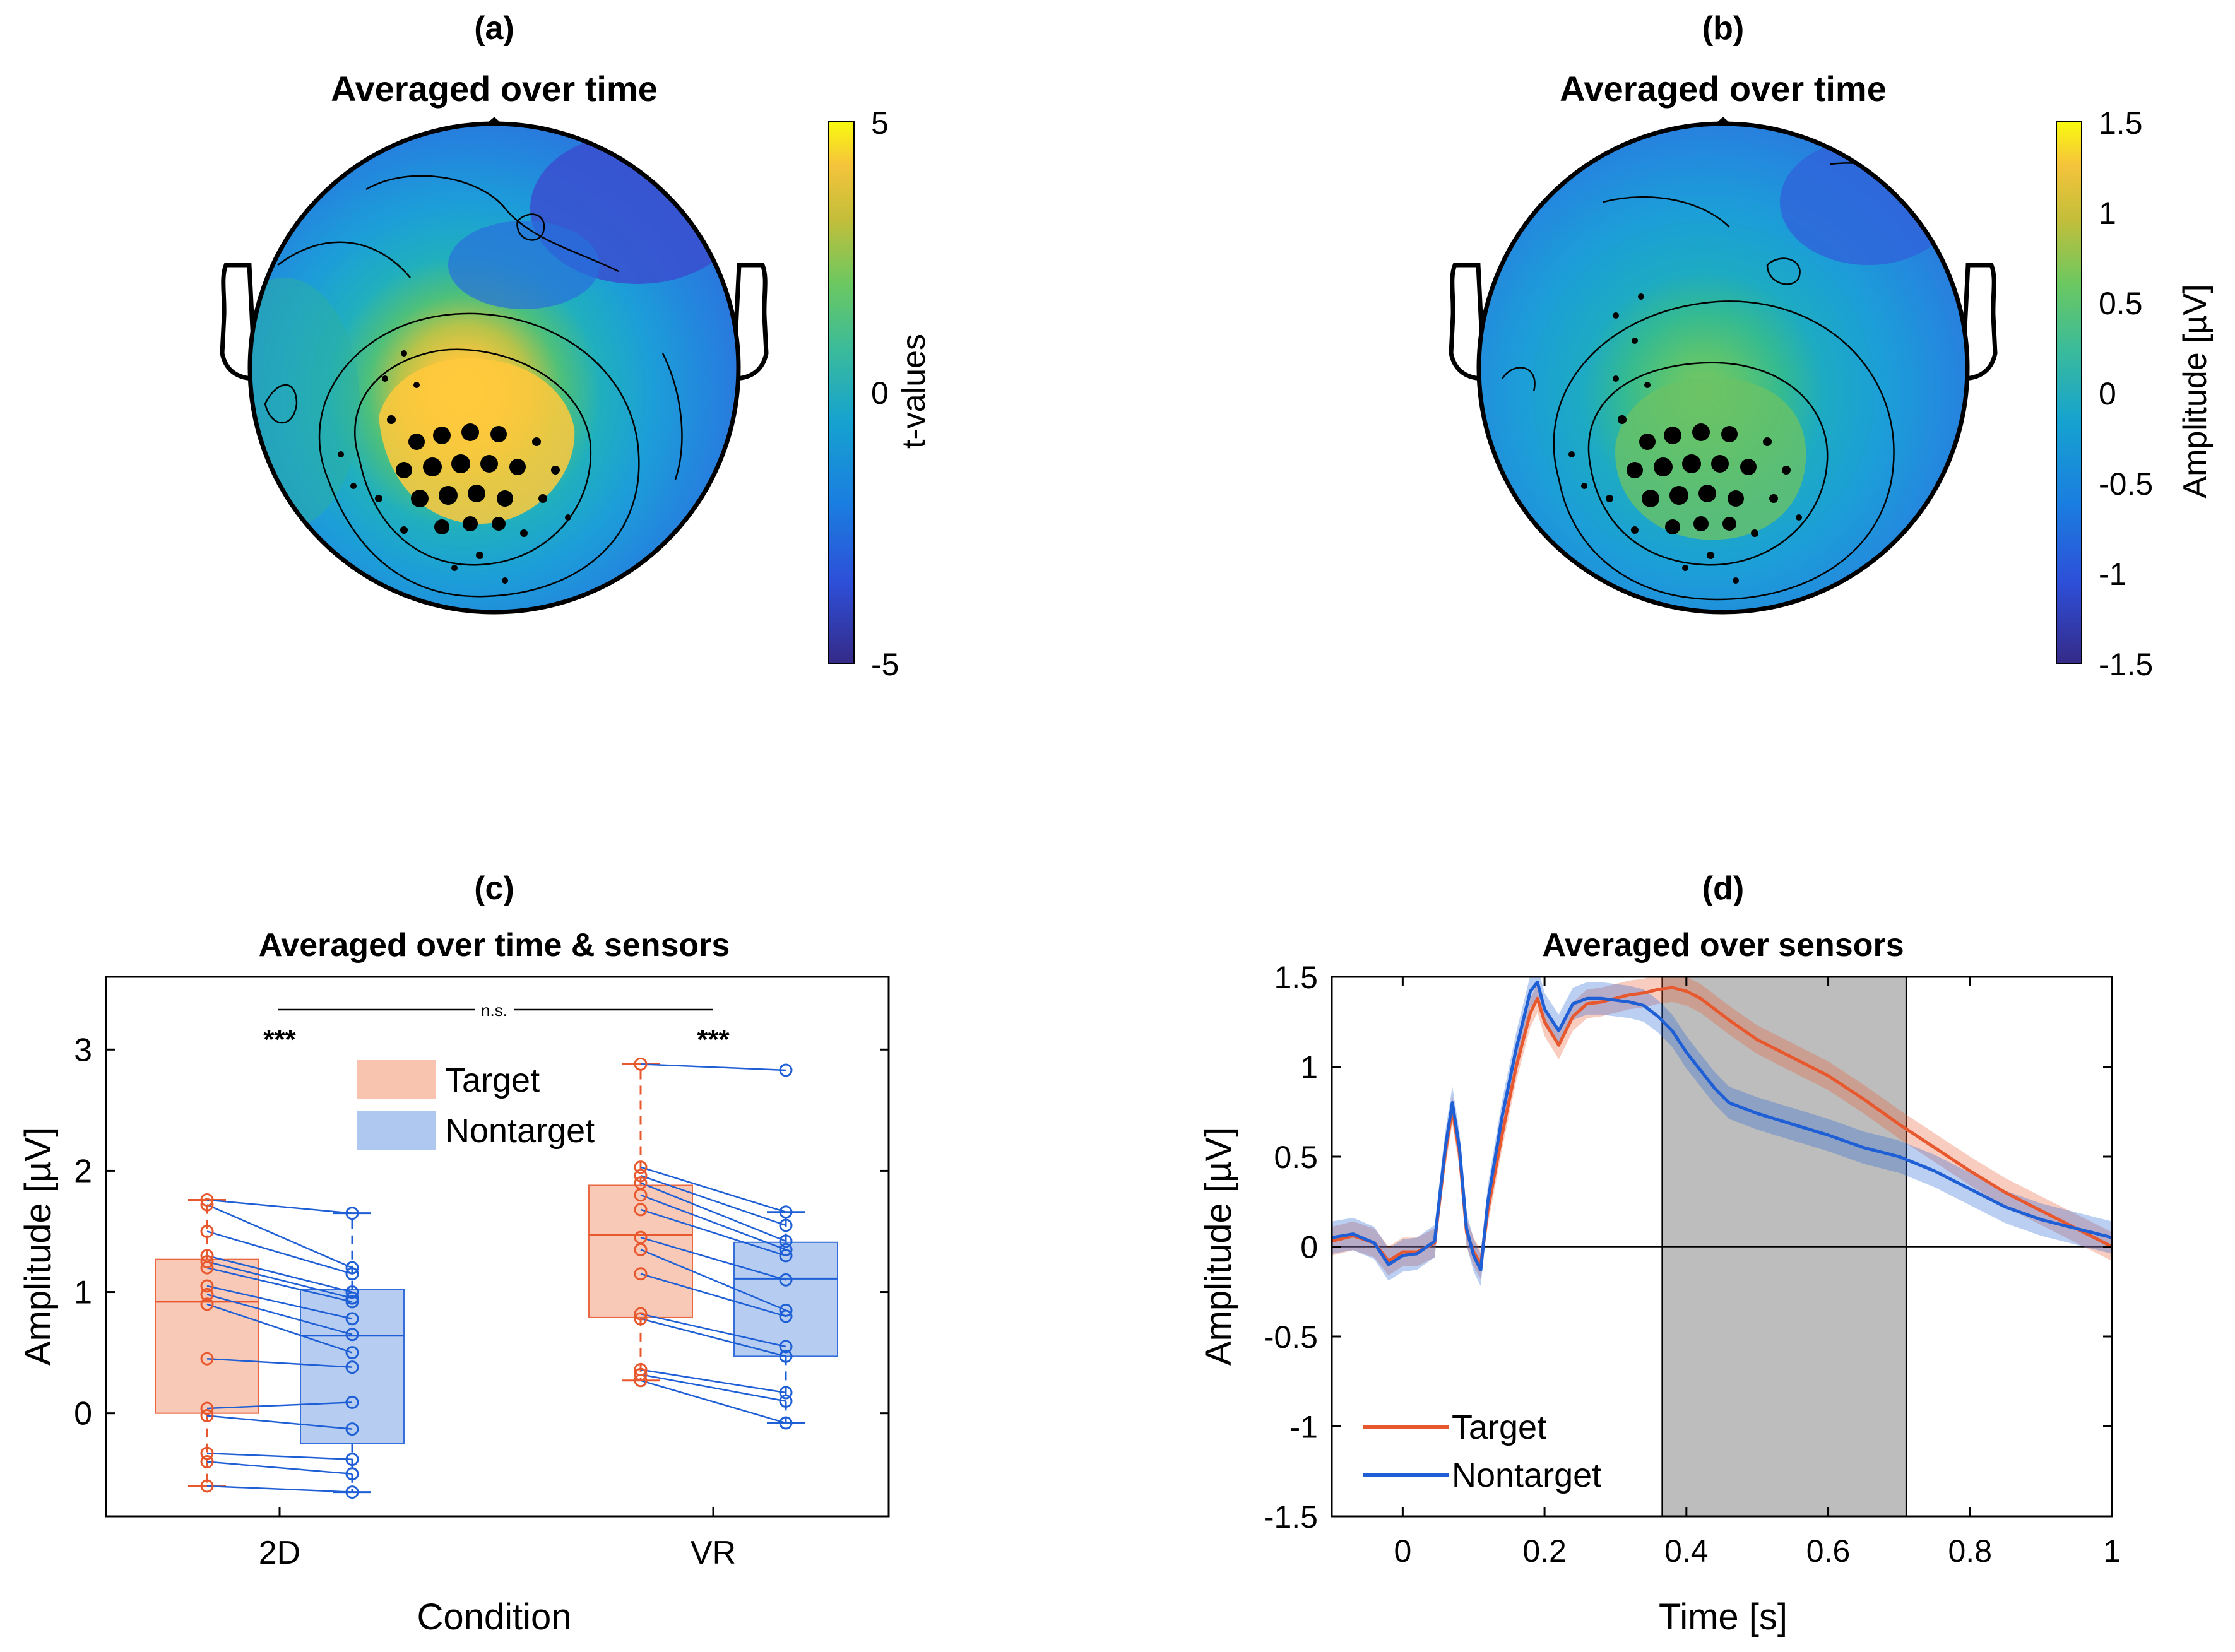  I want to click on x-tick-label: 2D, so click(280, 1553).